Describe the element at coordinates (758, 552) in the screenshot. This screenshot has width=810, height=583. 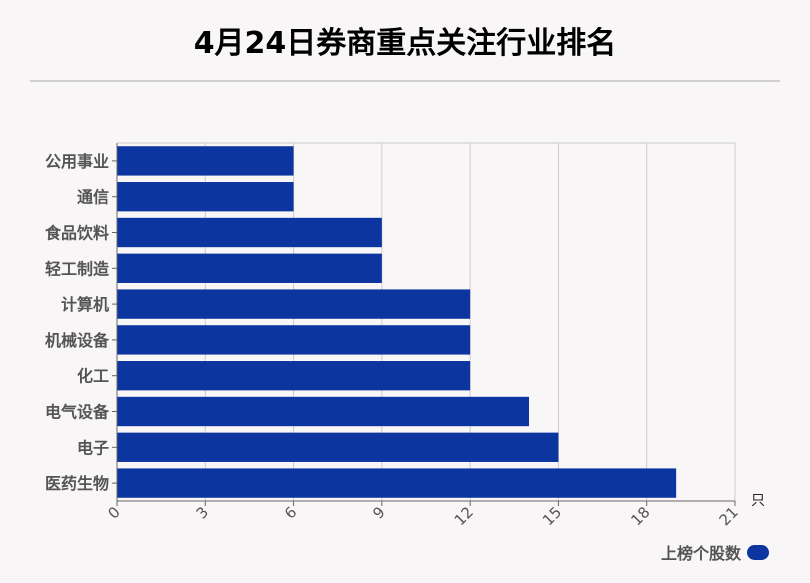
I see `legend-swatch` at that location.